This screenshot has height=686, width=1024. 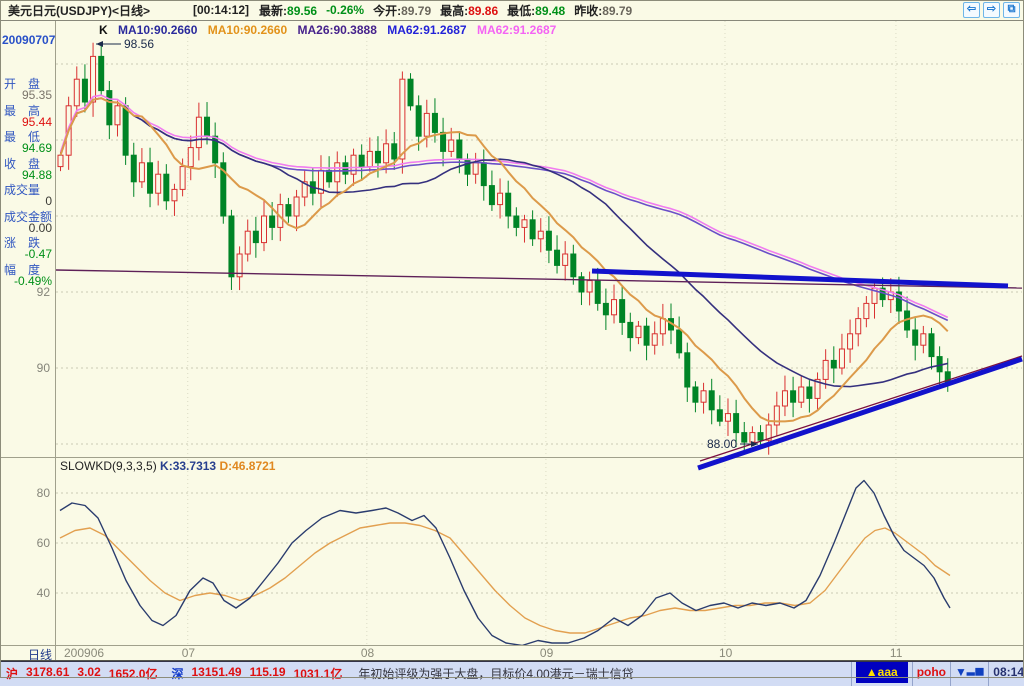 What do you see at coordinates (36, 121) in the screenshot?
I see `info-row-value: 95.44` at bounding box center [36, 121].